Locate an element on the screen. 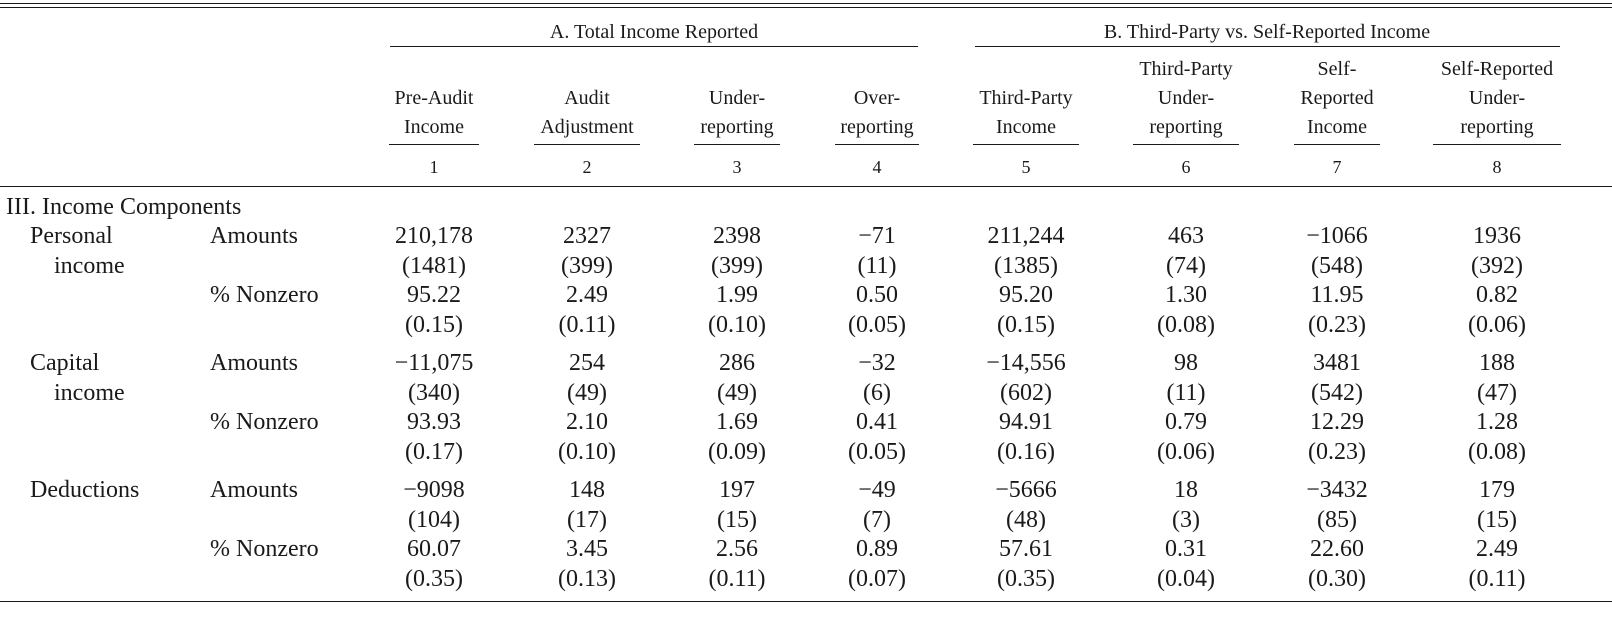  table-cell: 12.29 is located at coordinates (1337, 422).